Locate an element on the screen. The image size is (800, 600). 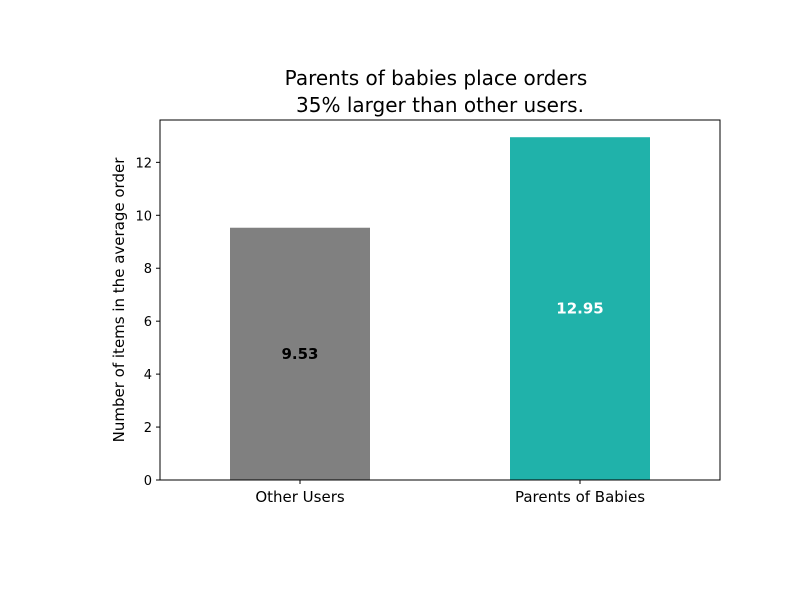
y-tick-label-12: 12 is located at coordinates (143, 163).